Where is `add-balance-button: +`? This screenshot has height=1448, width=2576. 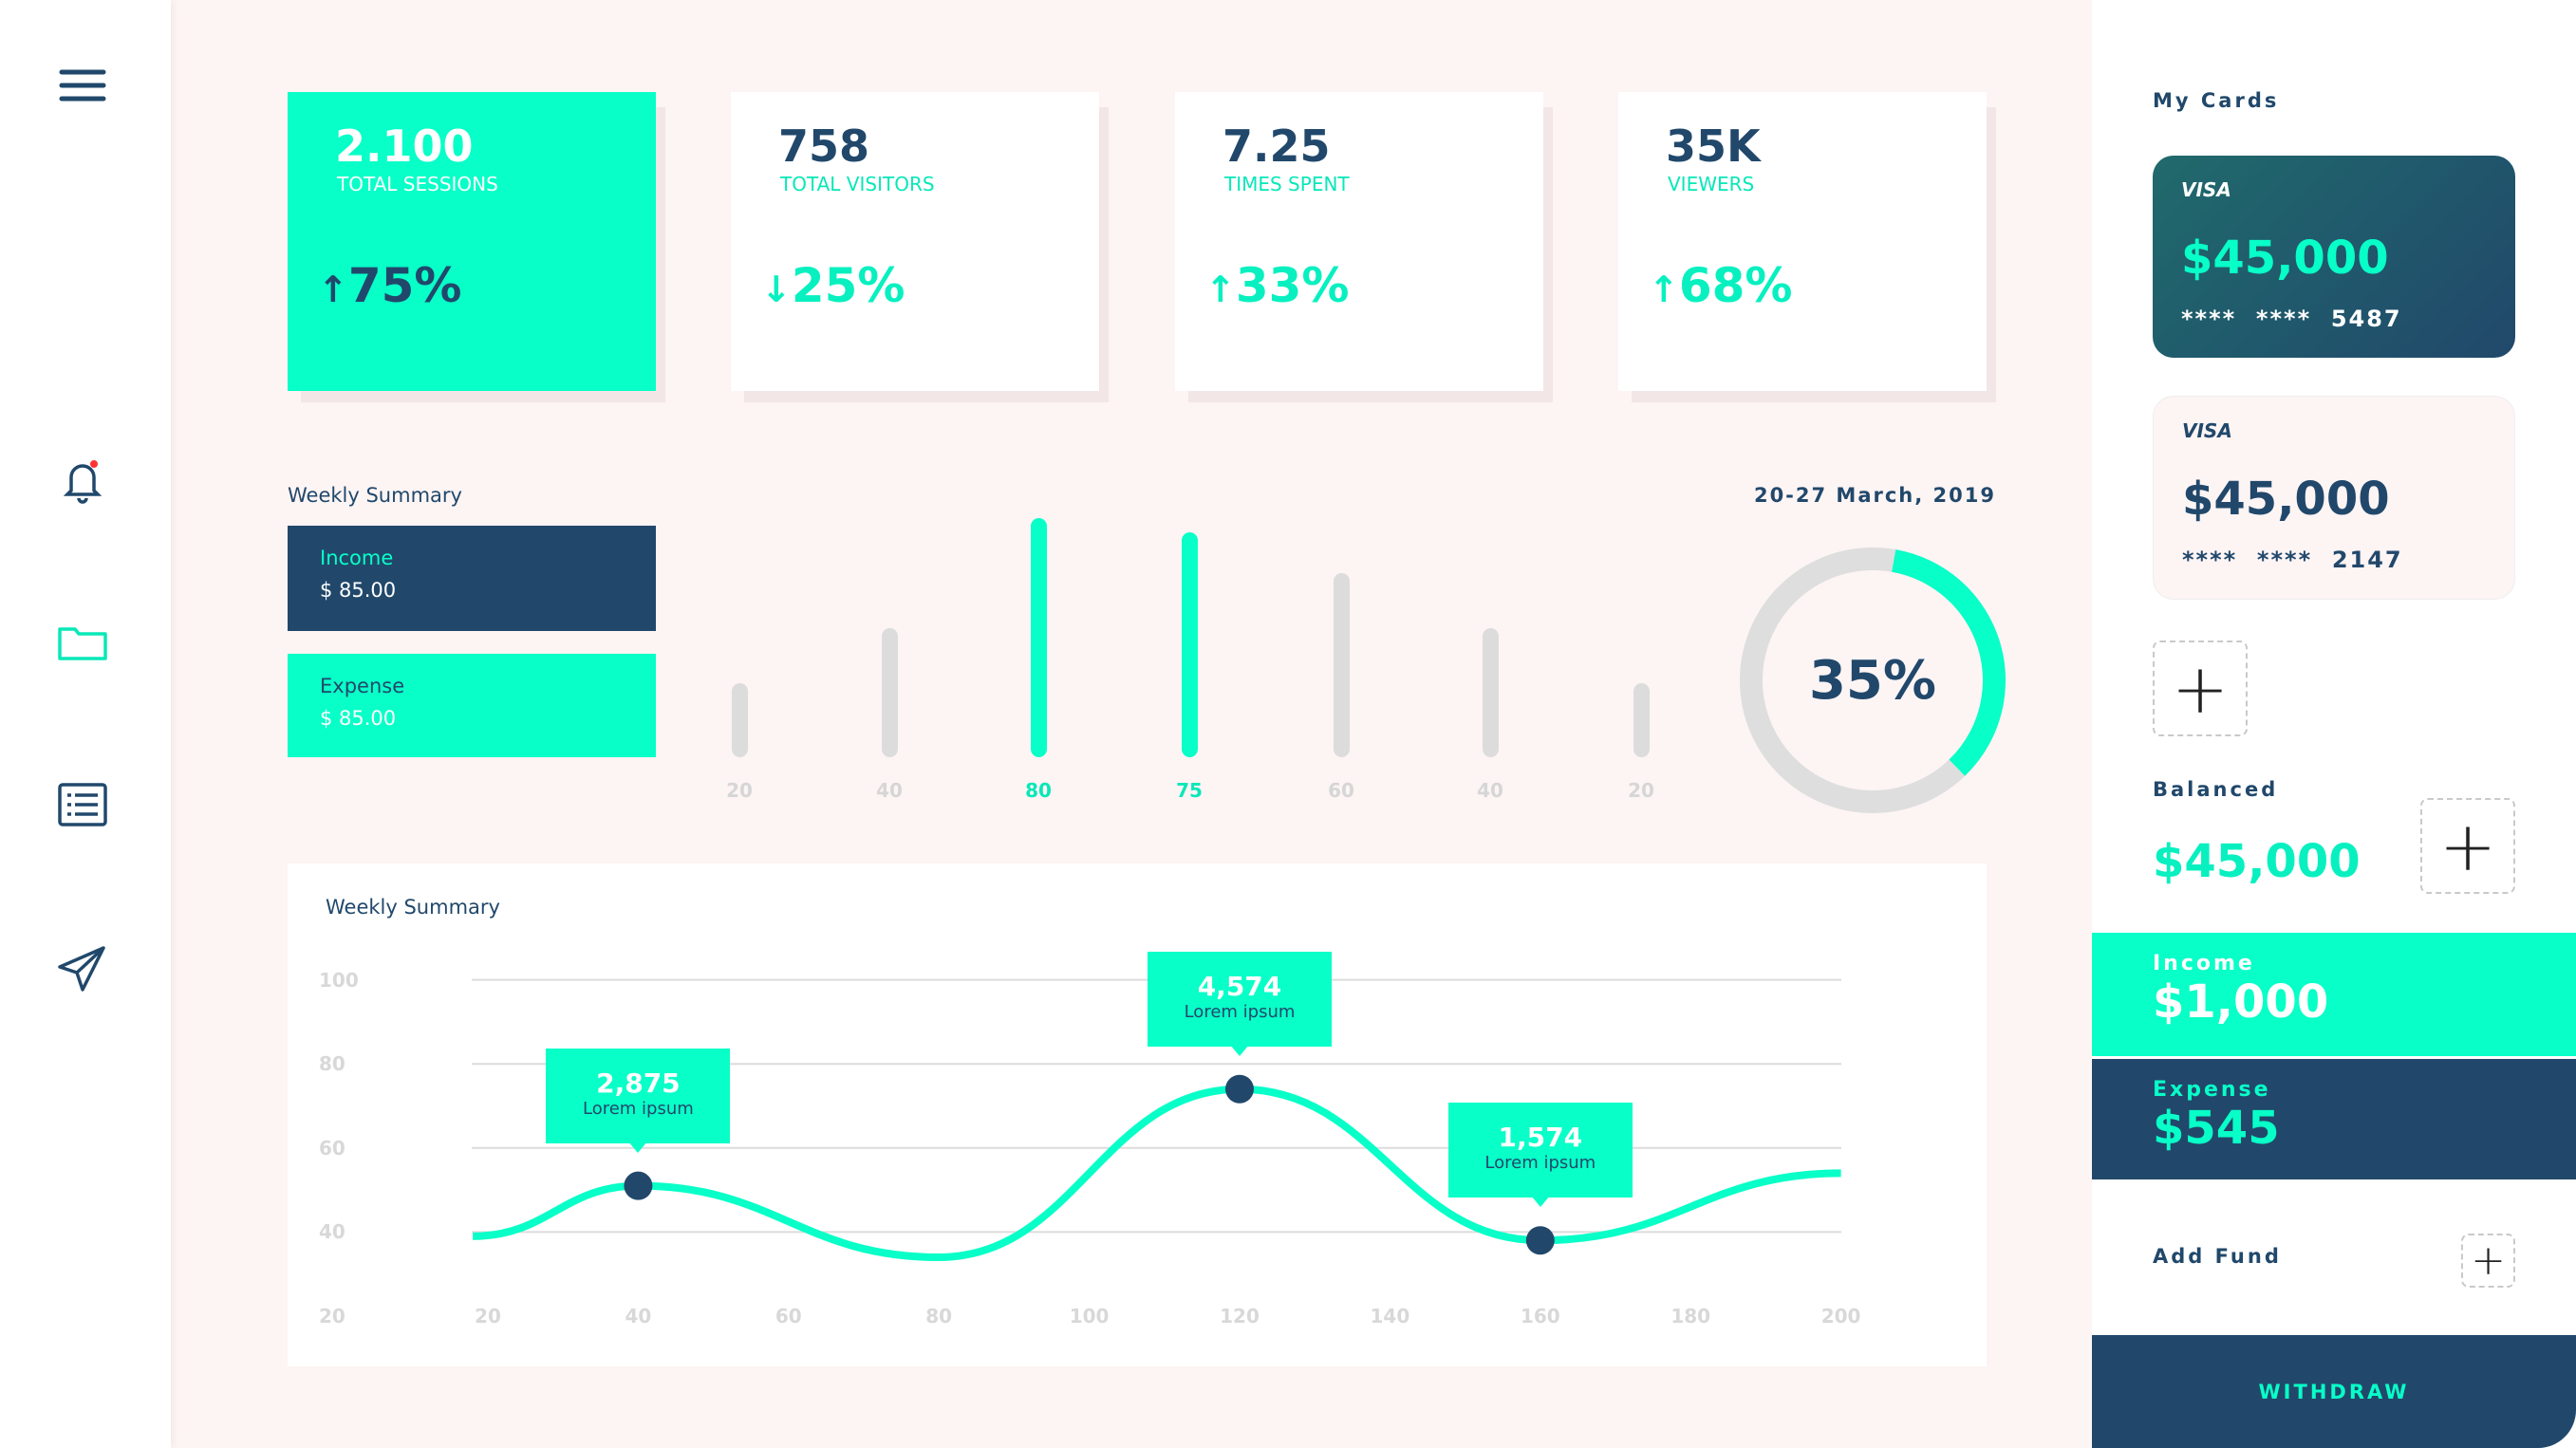 add-balance-button: + is located at coordinates (2467, 846).